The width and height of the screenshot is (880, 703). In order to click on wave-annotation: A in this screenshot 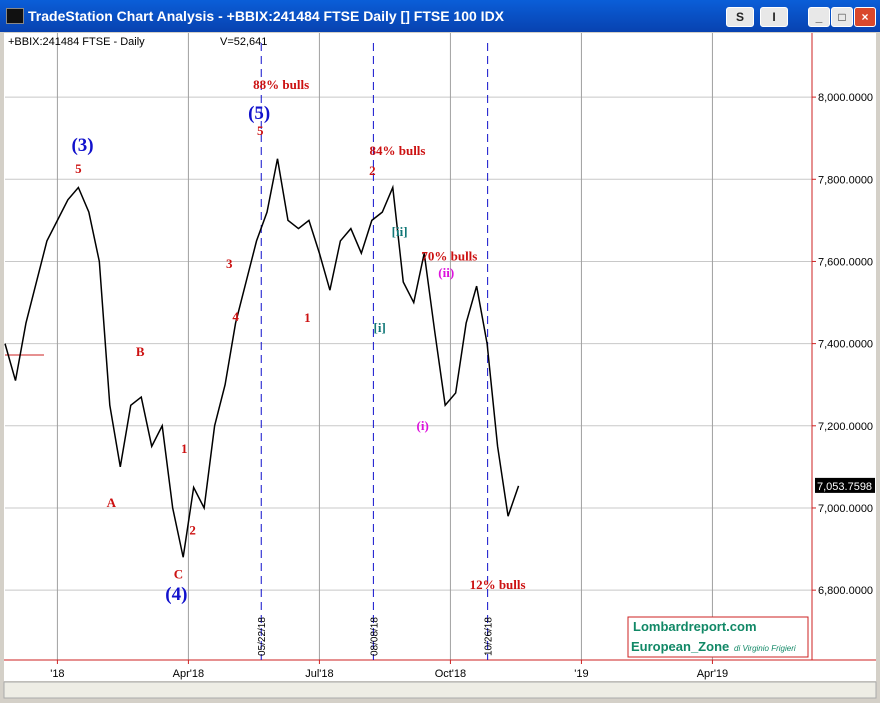, I will do `click(112, 502)`.